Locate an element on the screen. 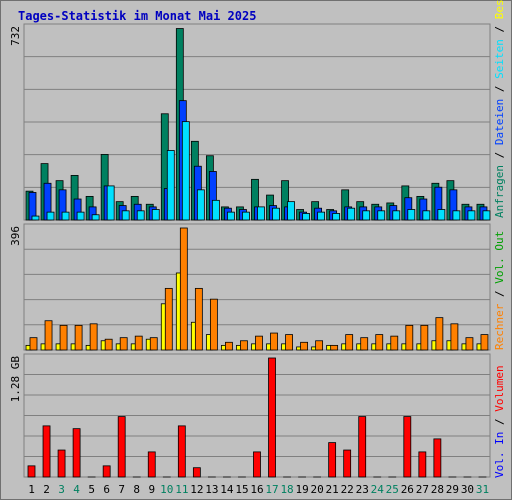 The width and height of the screenshot is (512, 500). day-label: 26 is located at coordinates (407, 489).